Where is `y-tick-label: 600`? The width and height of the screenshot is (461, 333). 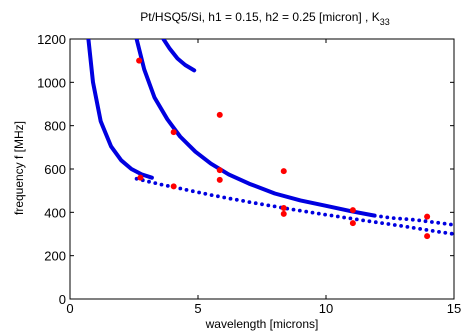
y-tick-label: 600 is located at coordinates (55, 169).